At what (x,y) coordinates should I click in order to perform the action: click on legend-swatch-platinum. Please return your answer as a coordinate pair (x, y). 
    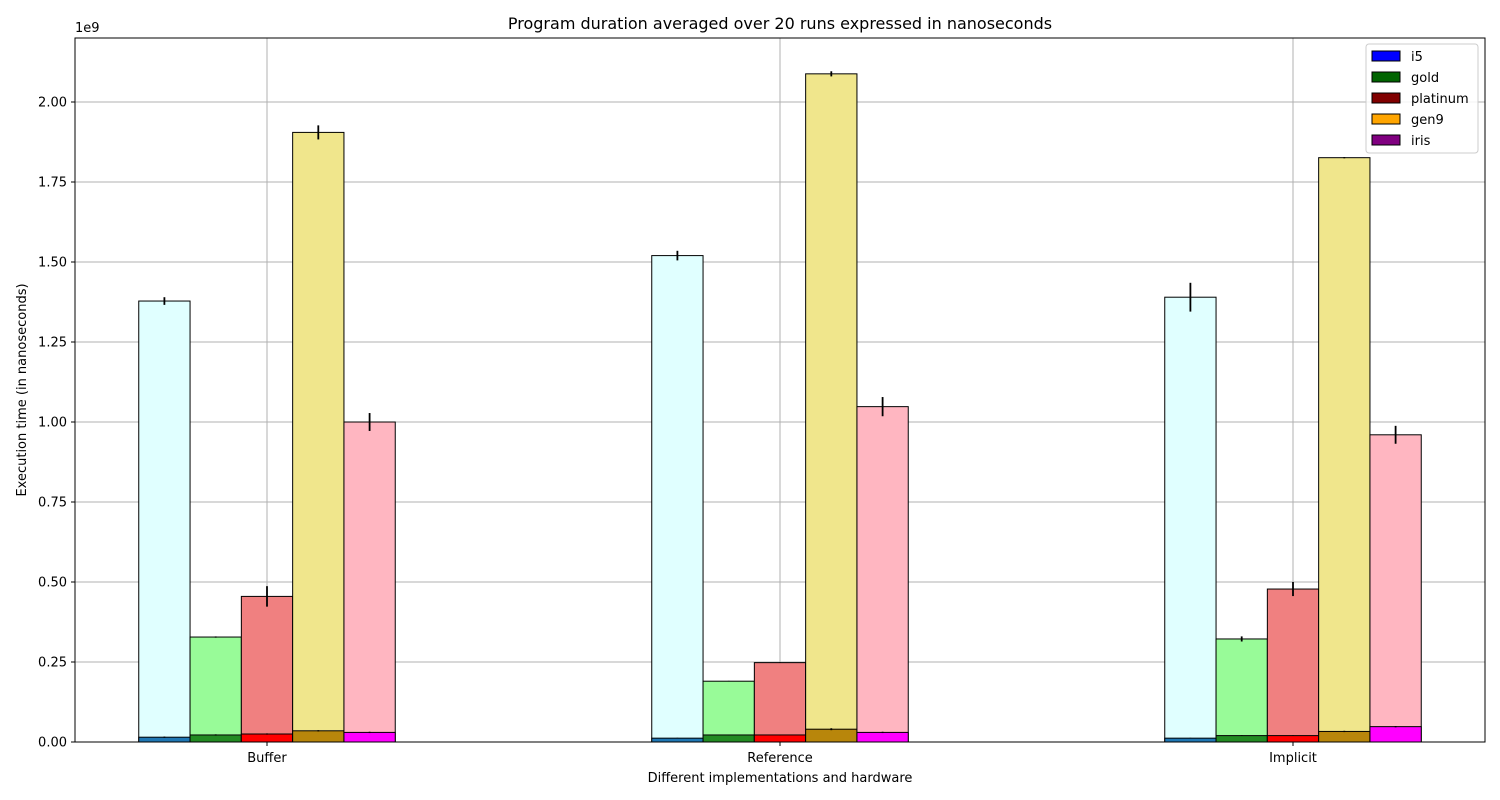
    Looking at the image, I should click on (1386, 98).